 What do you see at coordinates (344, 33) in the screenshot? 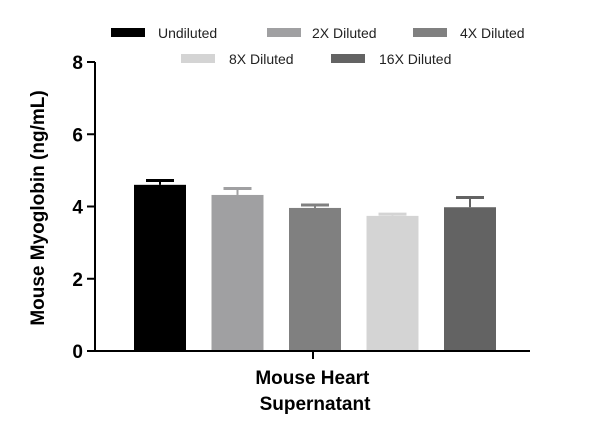
I see `legend-label-2x-diluted: 2X Diluted` at bounding box center [344, 33].